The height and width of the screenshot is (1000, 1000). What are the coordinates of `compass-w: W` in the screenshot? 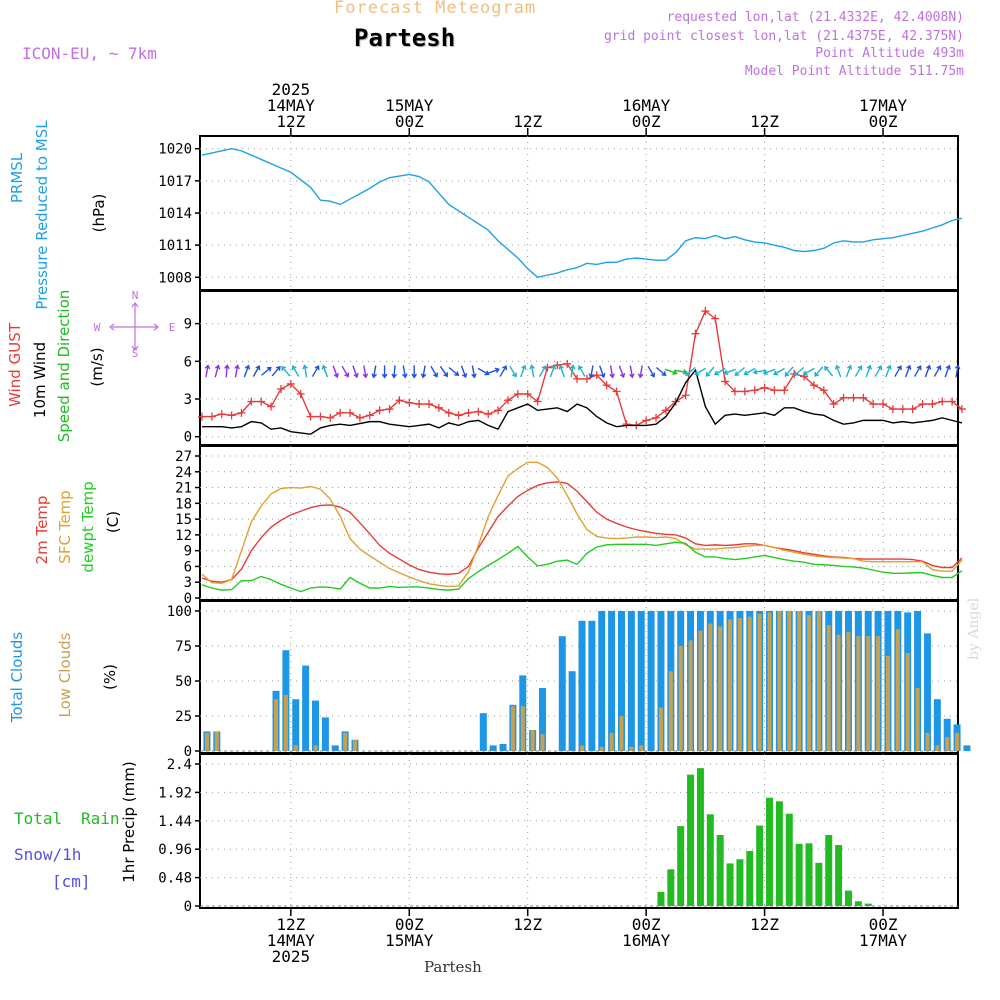 It's located at (97, 327).